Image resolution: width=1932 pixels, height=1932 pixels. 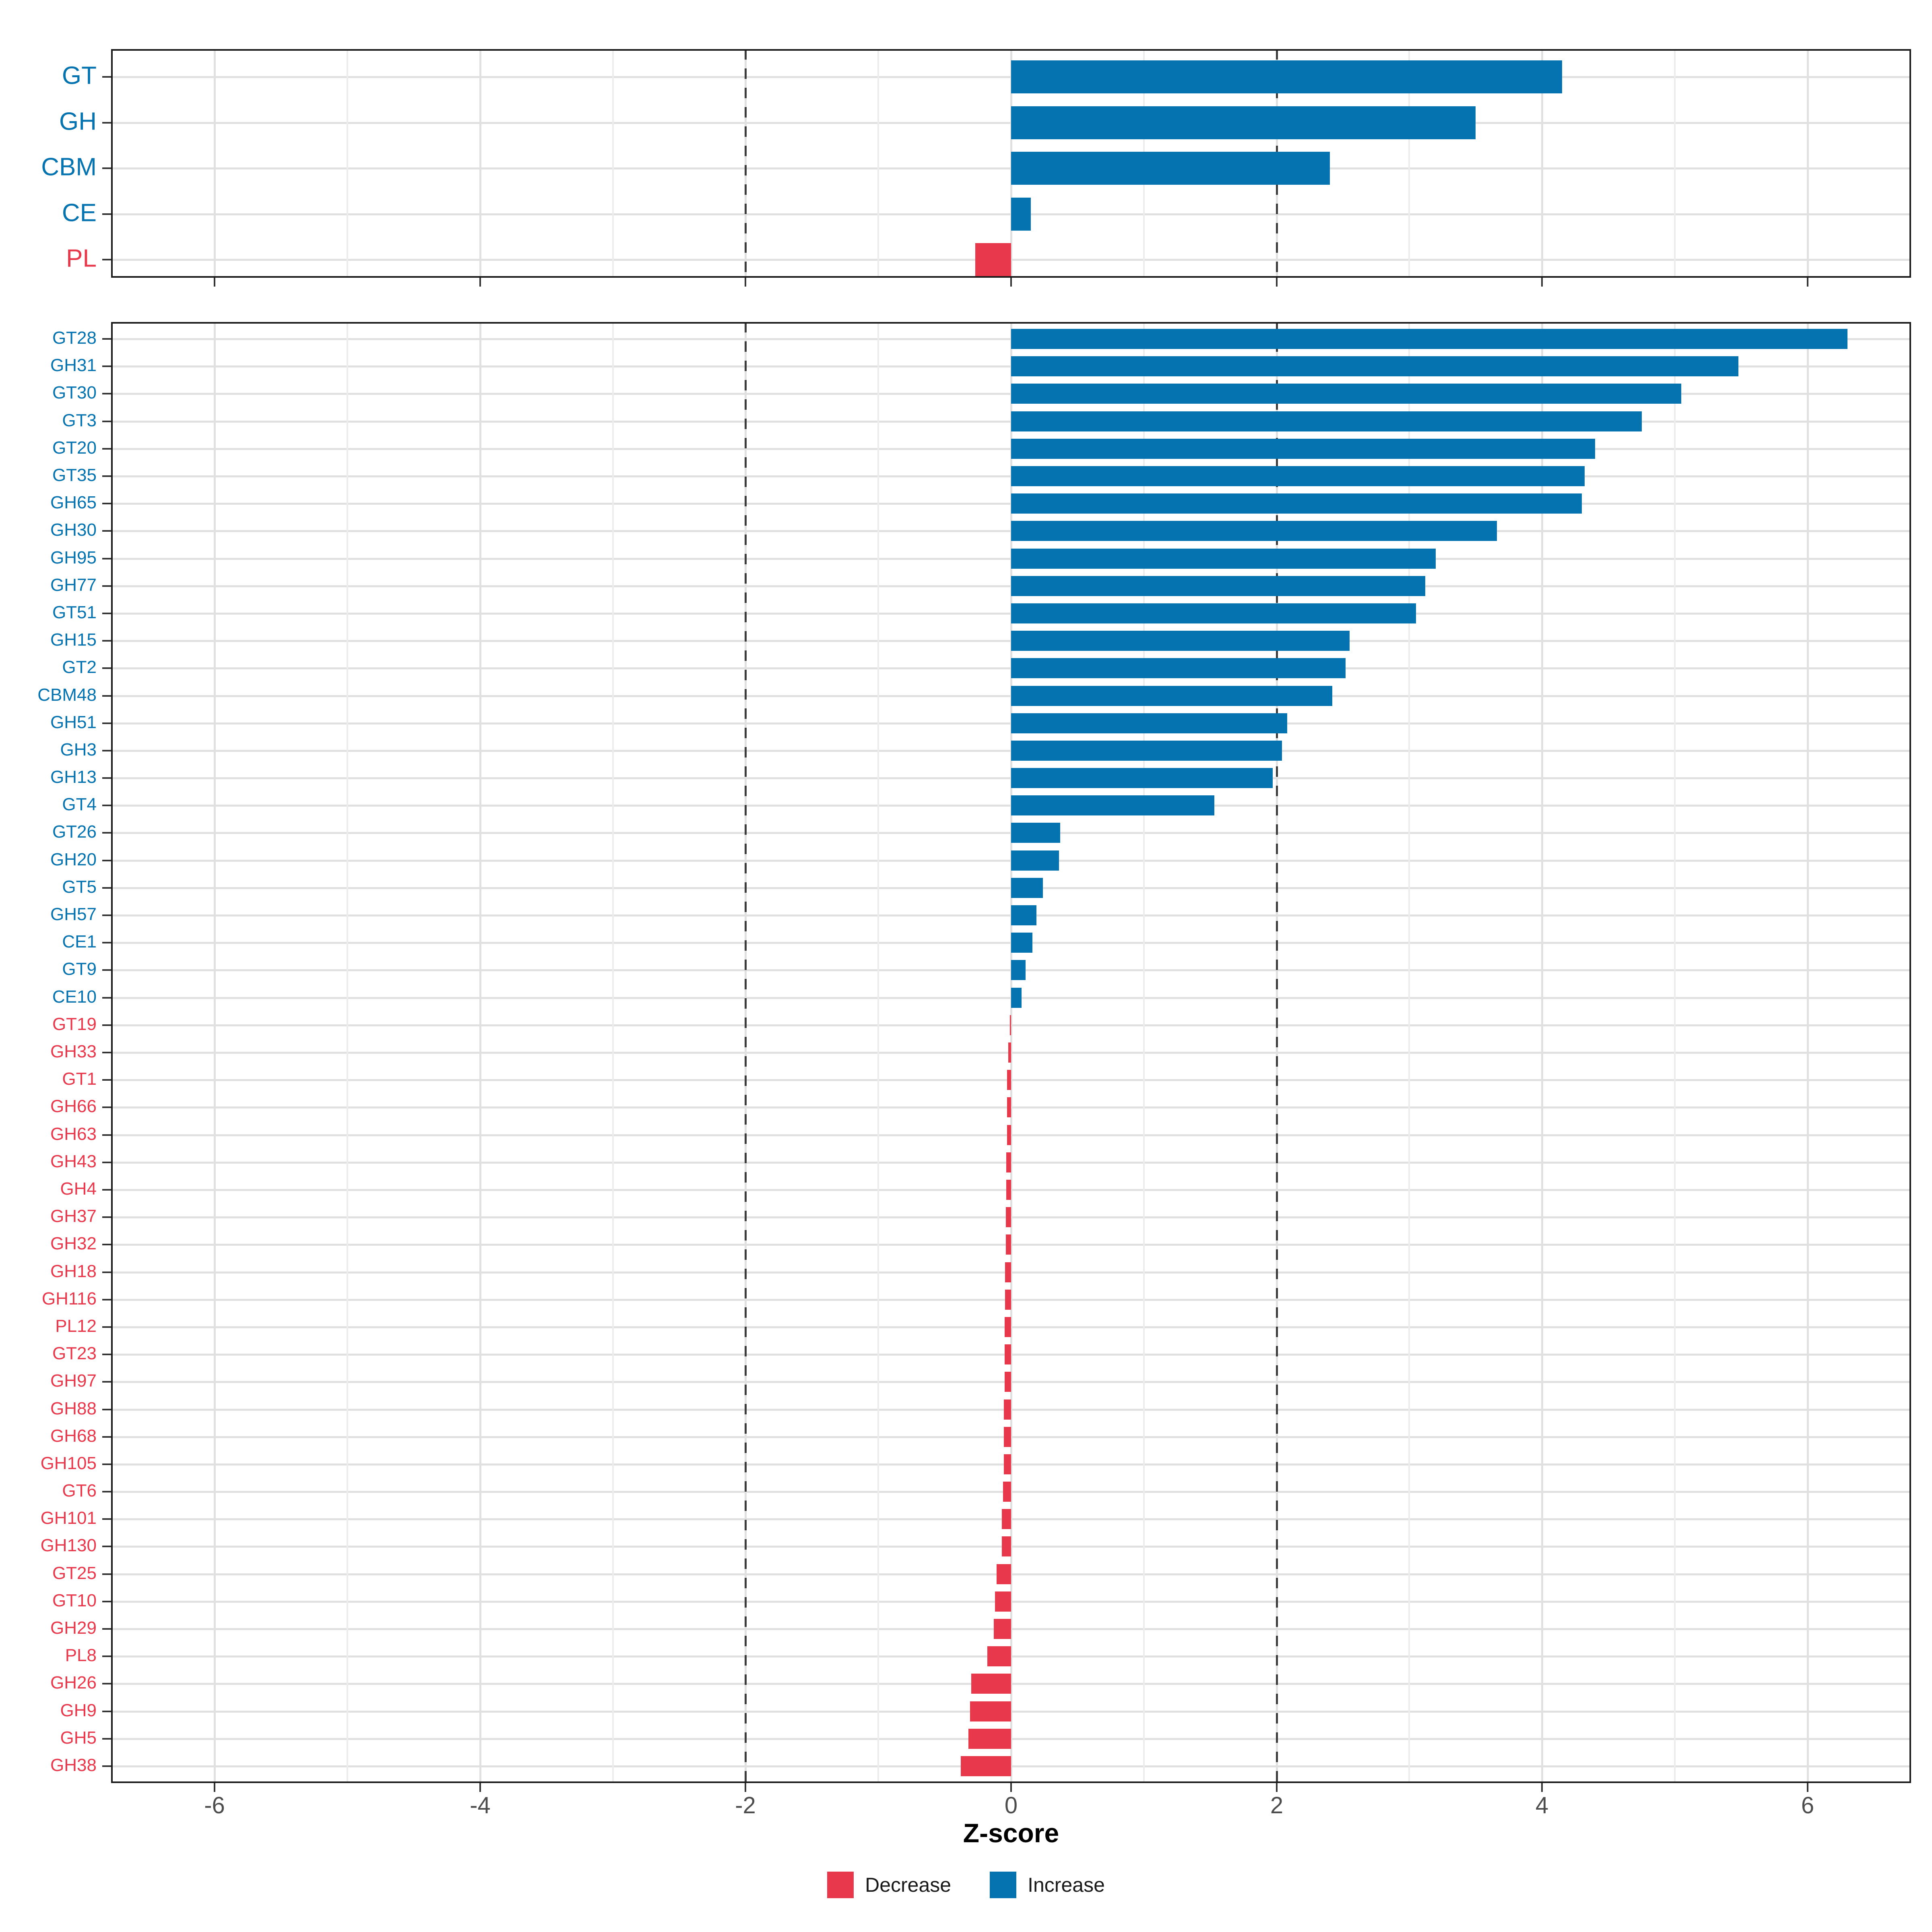 I want to click on bar-gh4, so click(x=1008, y=1190).